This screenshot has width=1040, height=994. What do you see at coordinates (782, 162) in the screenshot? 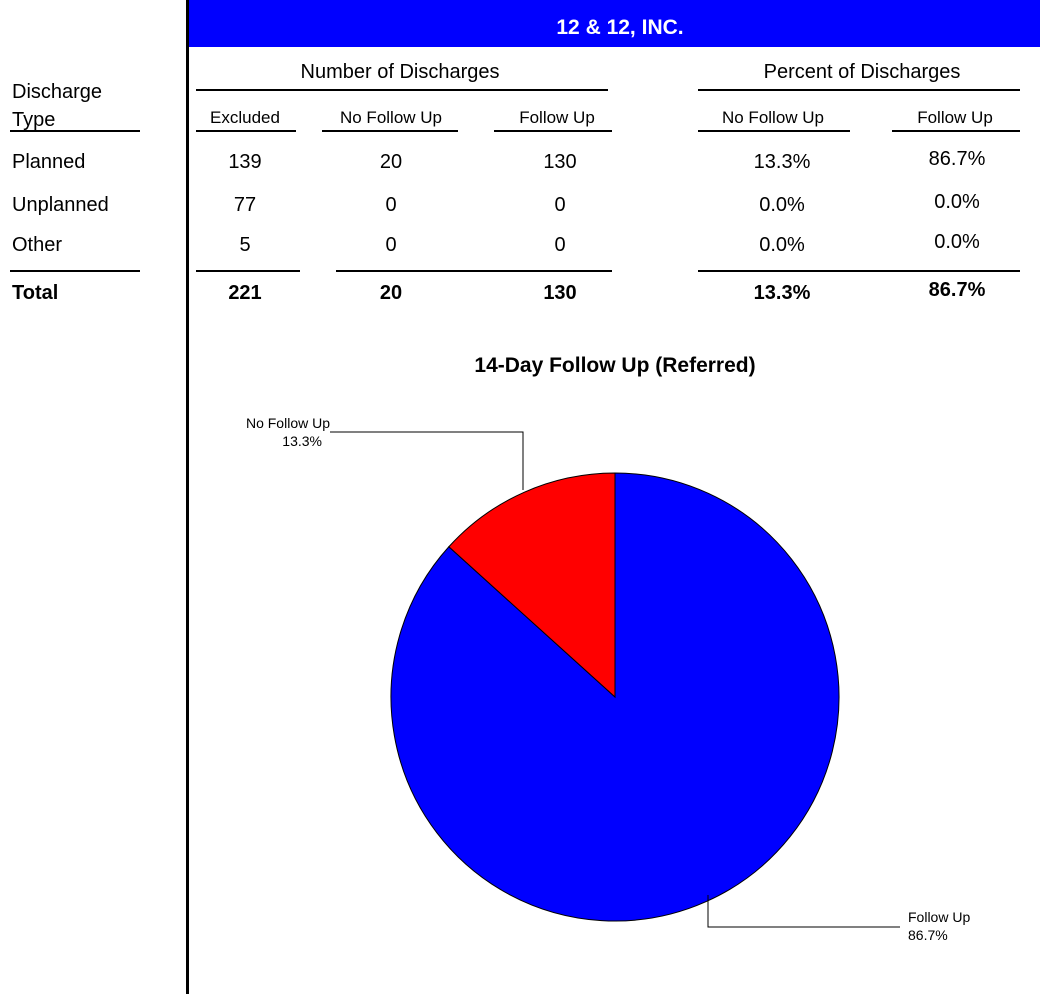
I see `cell: 13.3%` at bounding box center [782, 162].